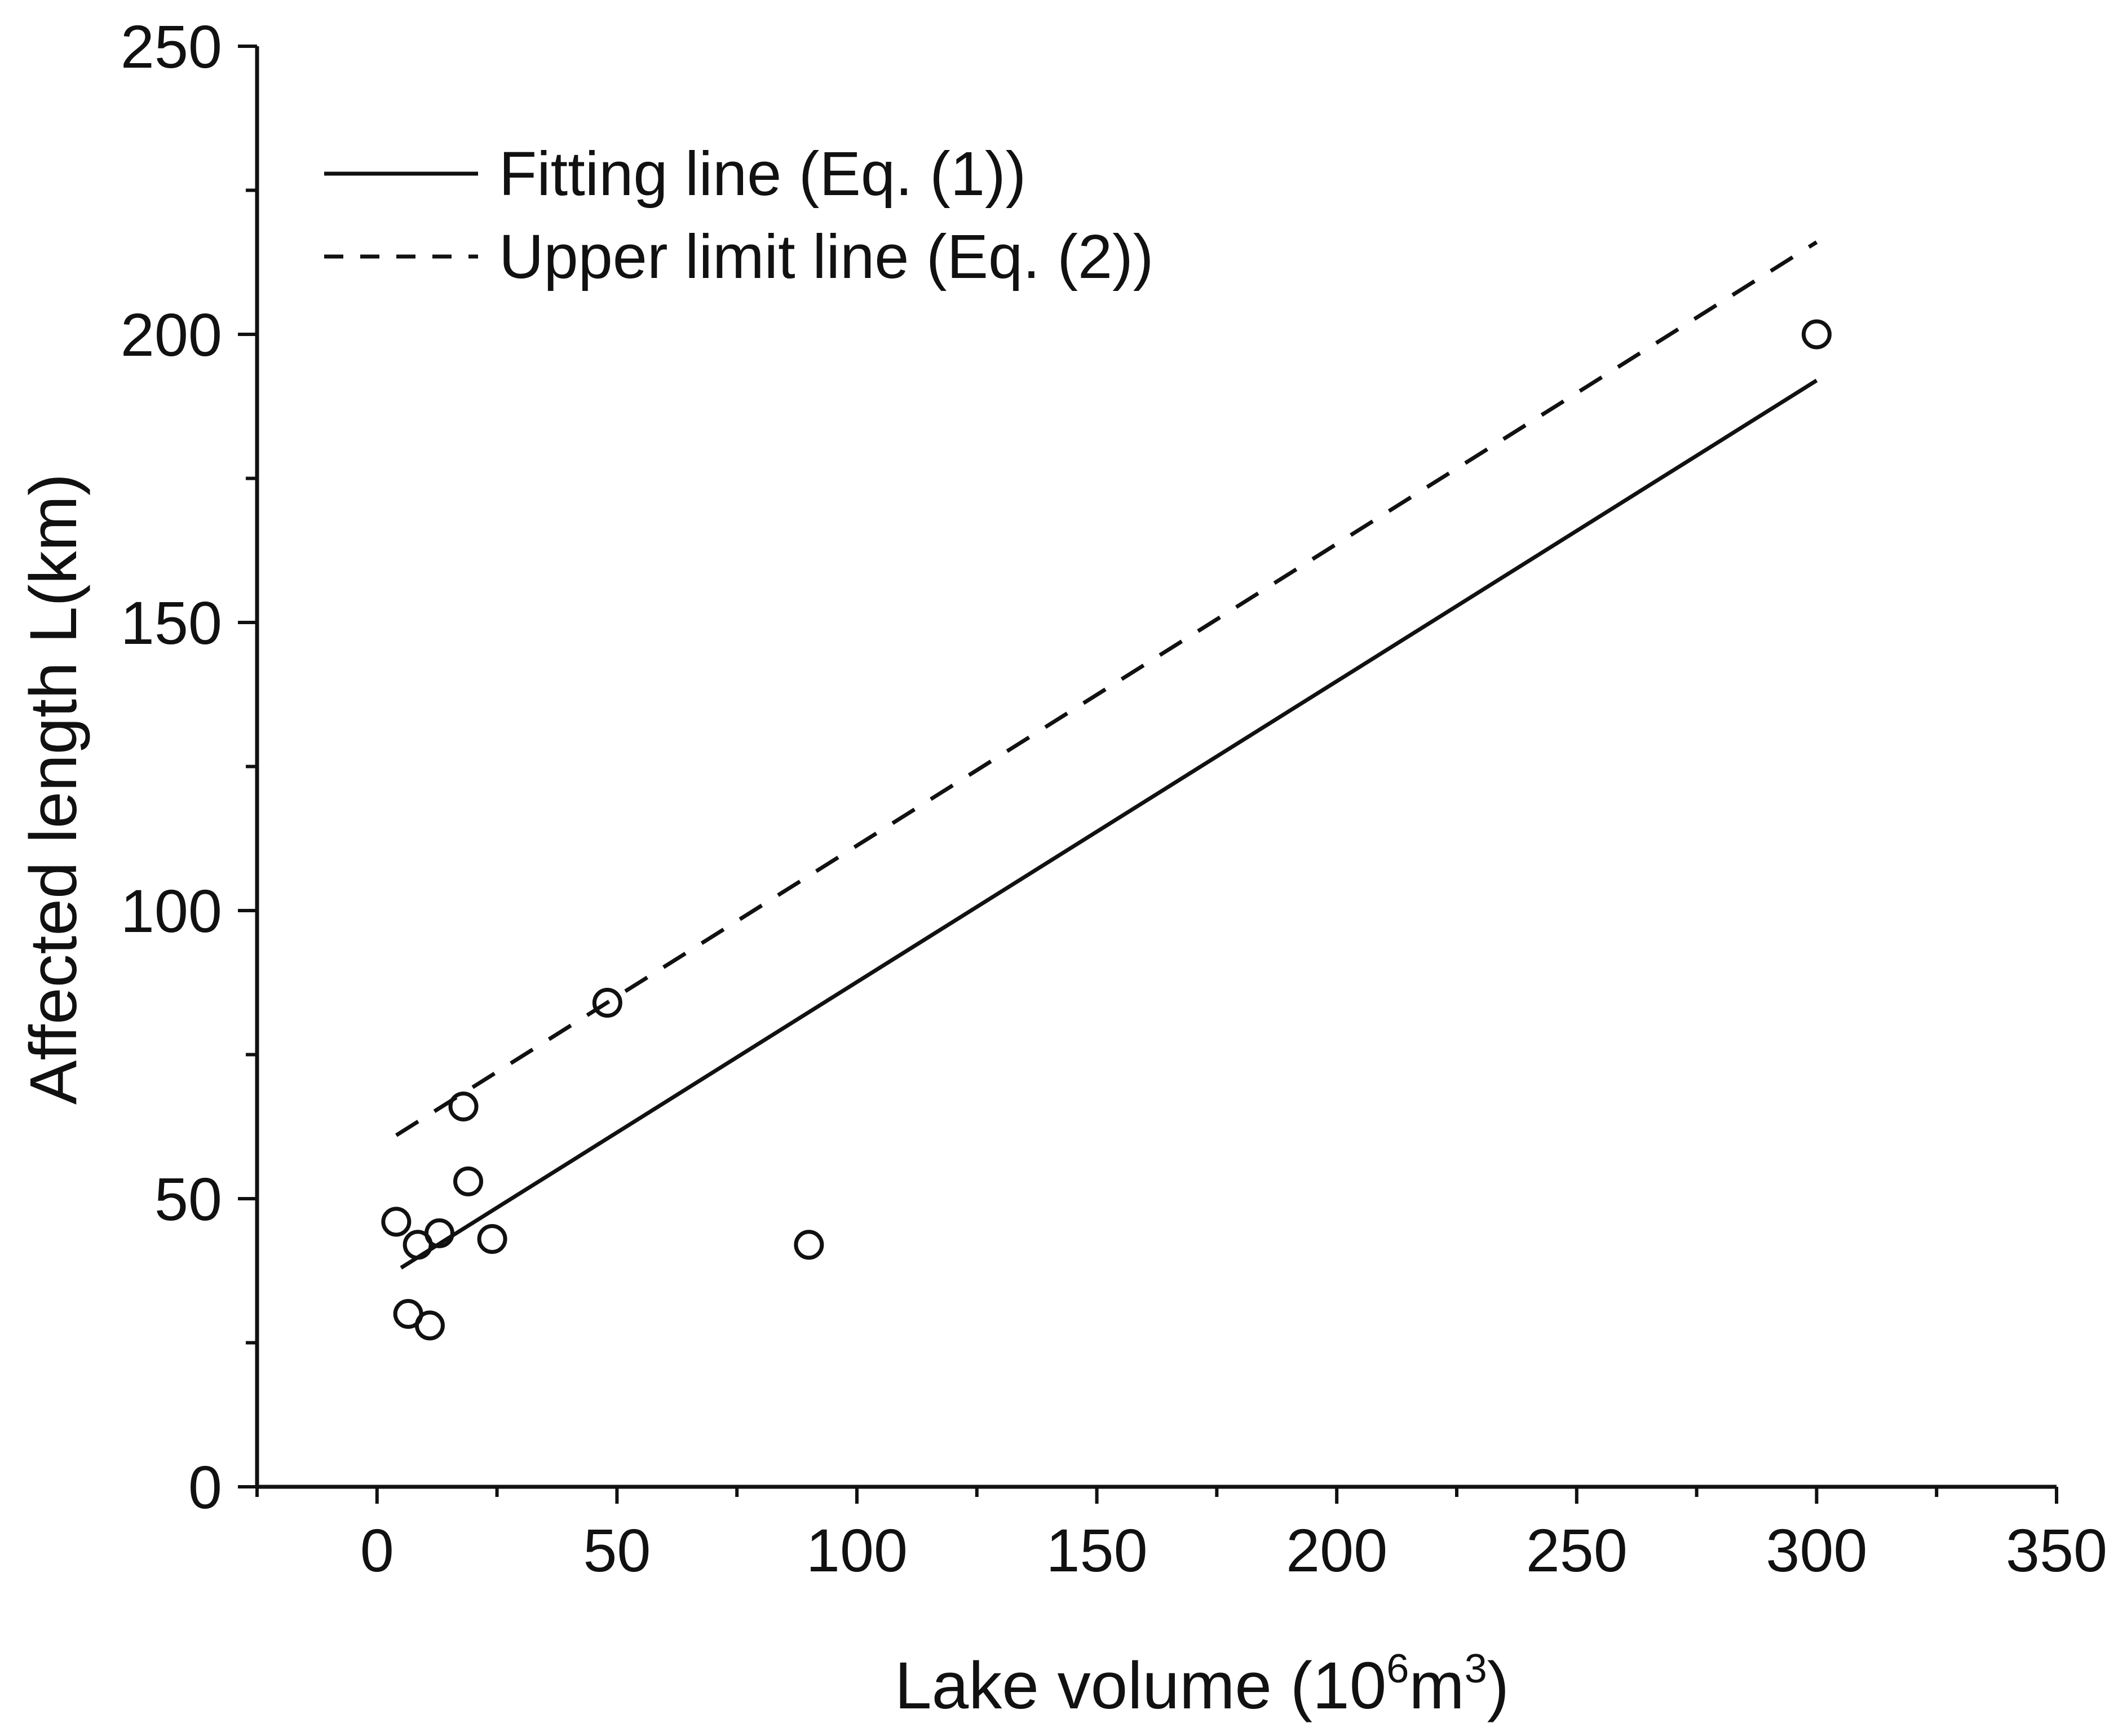 The image size is (2118, 1736). I want to click on x-tick-label: 250, so click(1577, 1550).